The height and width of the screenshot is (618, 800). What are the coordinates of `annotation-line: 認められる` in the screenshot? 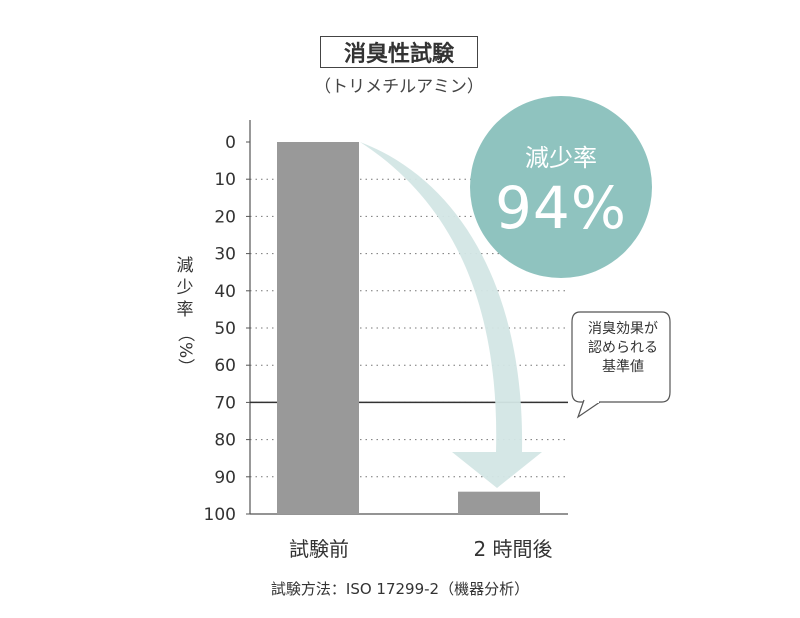 It's located at (623, 348).